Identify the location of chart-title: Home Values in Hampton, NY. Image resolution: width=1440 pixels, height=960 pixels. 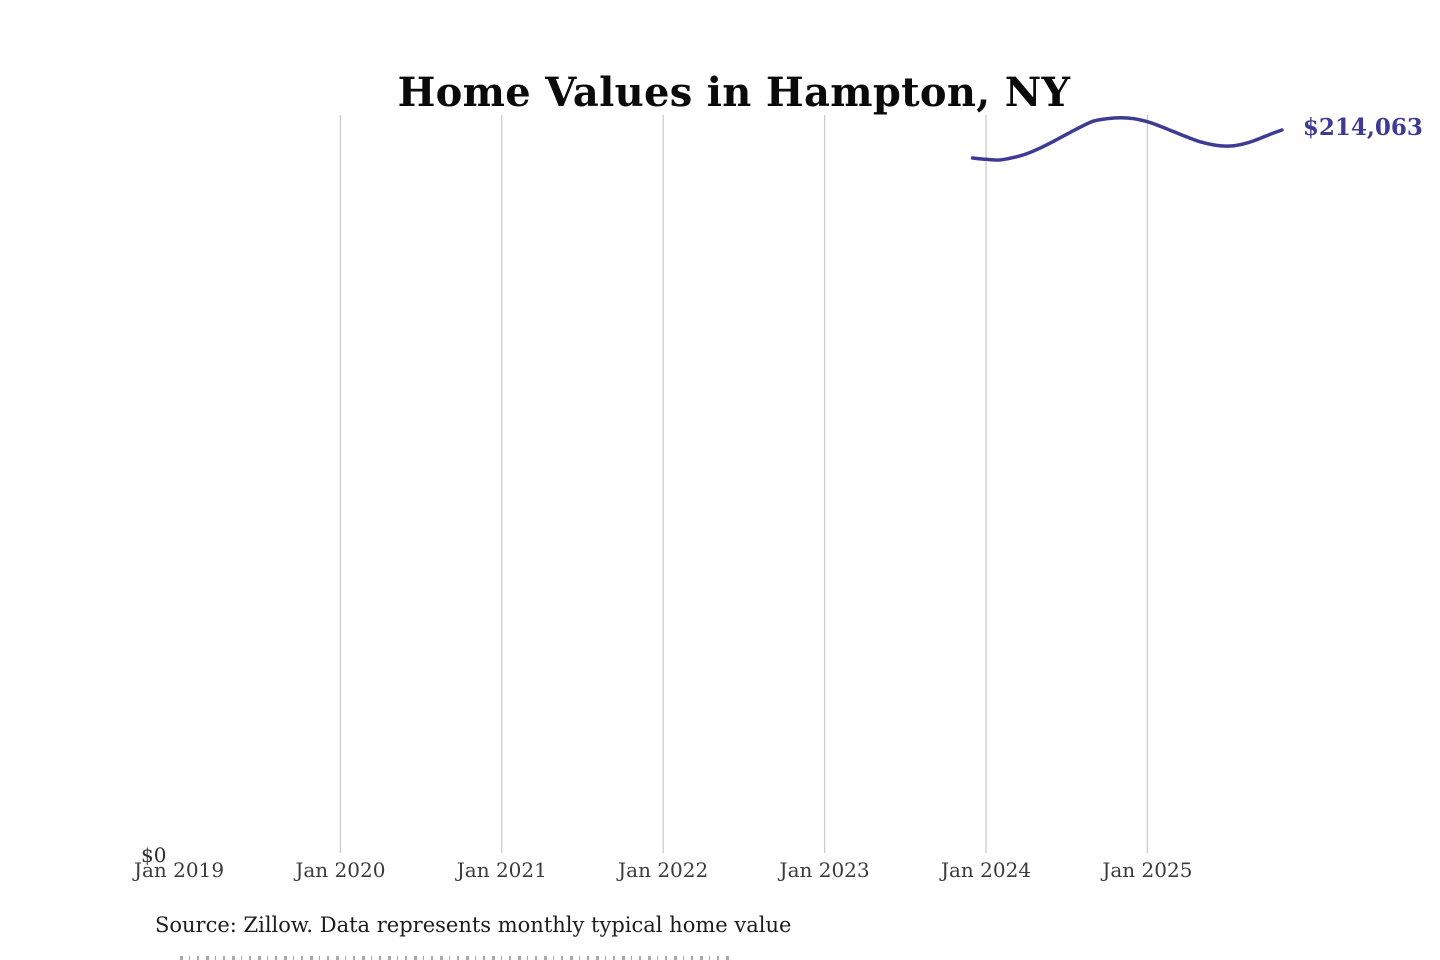
(734, 92).